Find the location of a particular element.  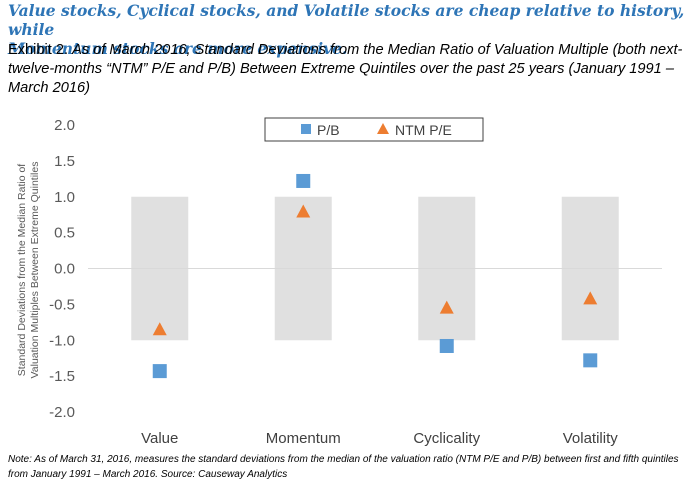

category-label: Cyclicality is located at coordinates (446, 438).